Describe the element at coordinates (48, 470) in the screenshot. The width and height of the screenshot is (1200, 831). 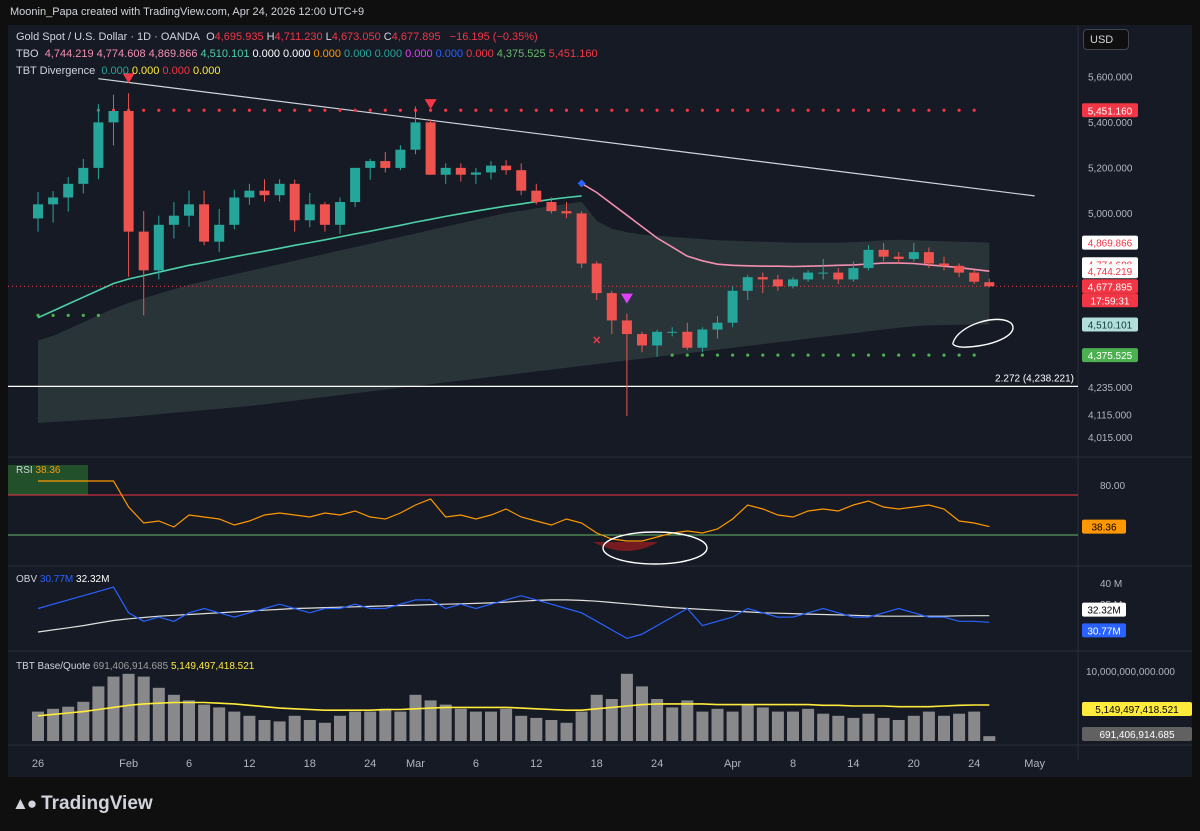
I see `rsi-value: 38.36` at that location.